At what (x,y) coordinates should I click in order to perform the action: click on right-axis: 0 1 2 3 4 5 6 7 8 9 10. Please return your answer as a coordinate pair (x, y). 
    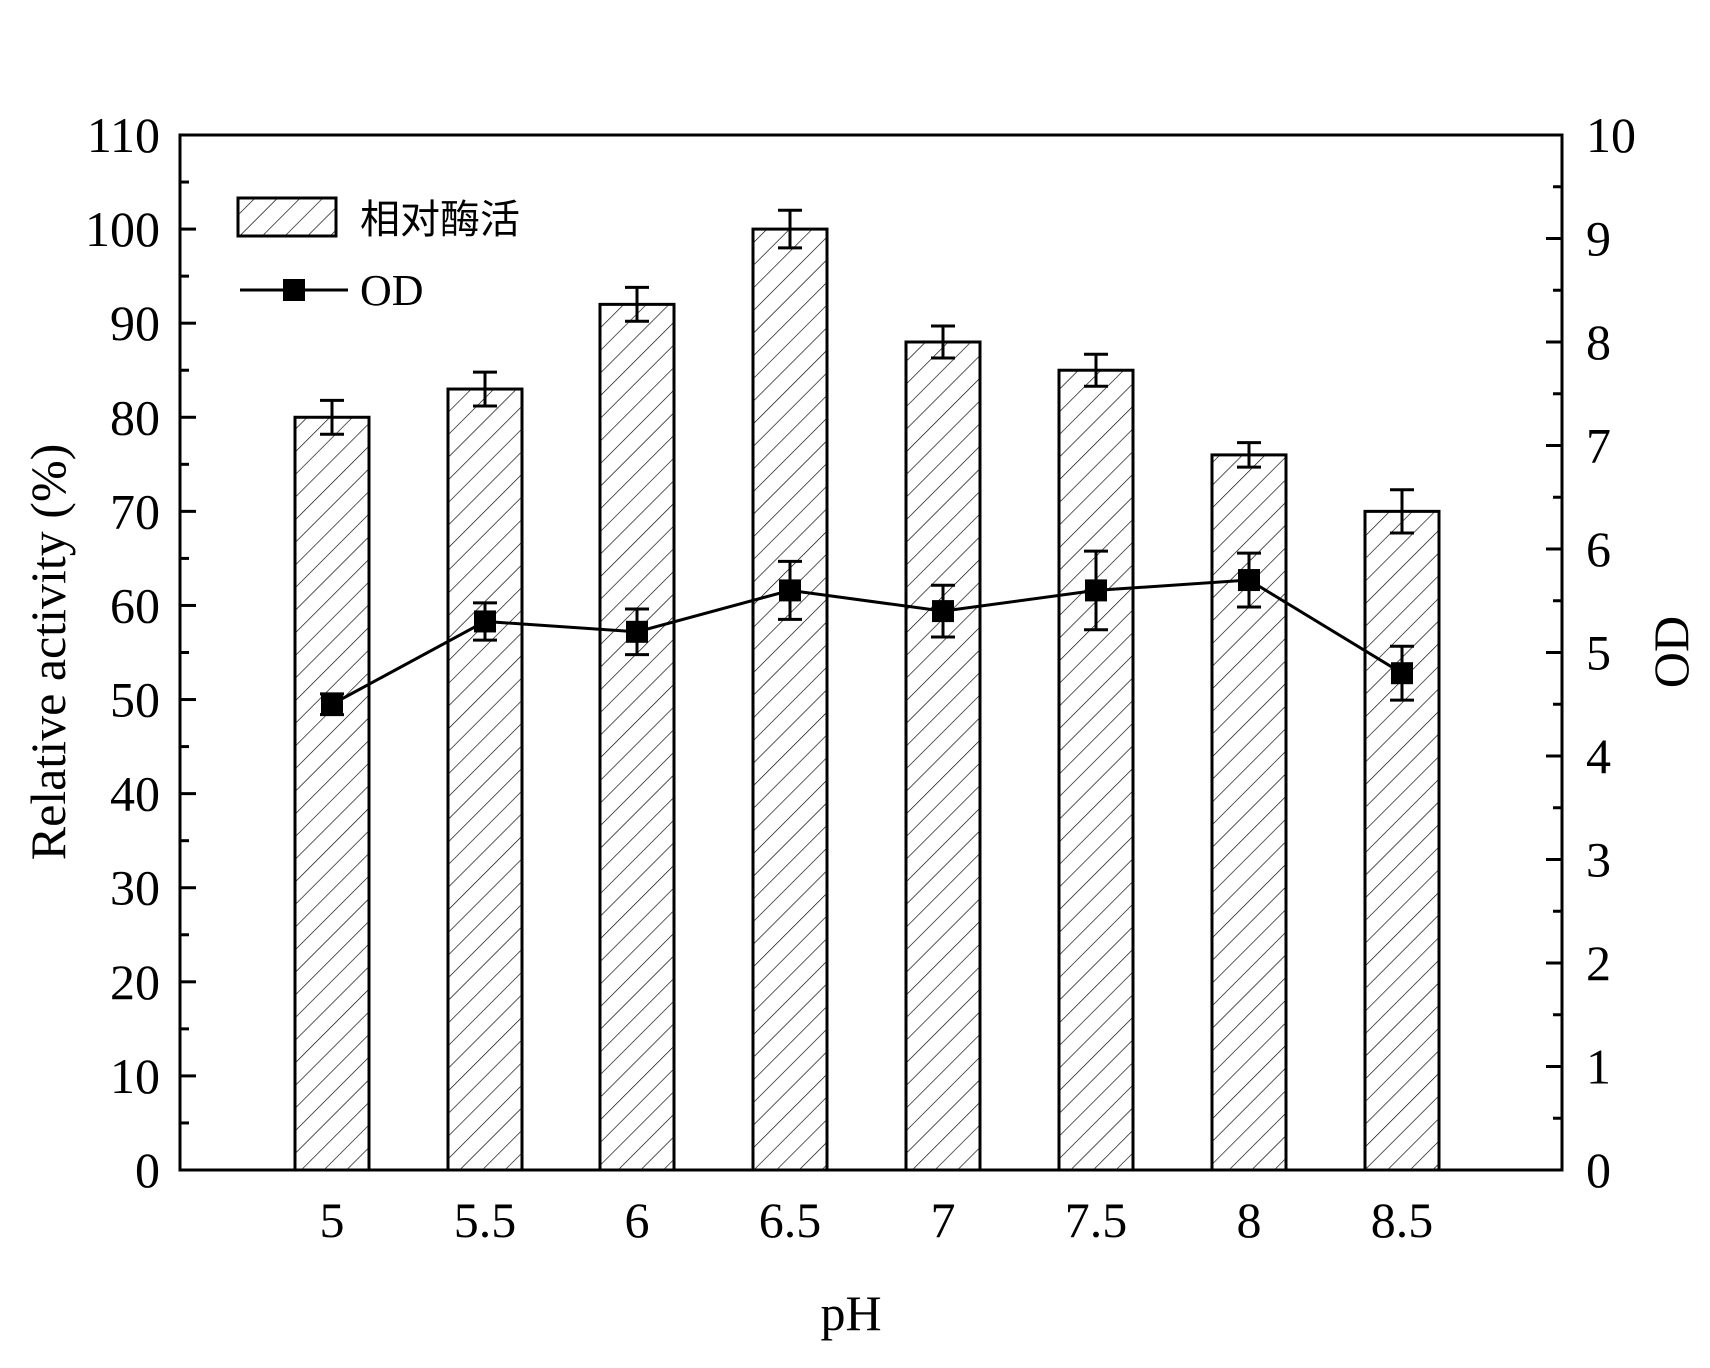
    Looking at the image, I should click on (1591, 652).